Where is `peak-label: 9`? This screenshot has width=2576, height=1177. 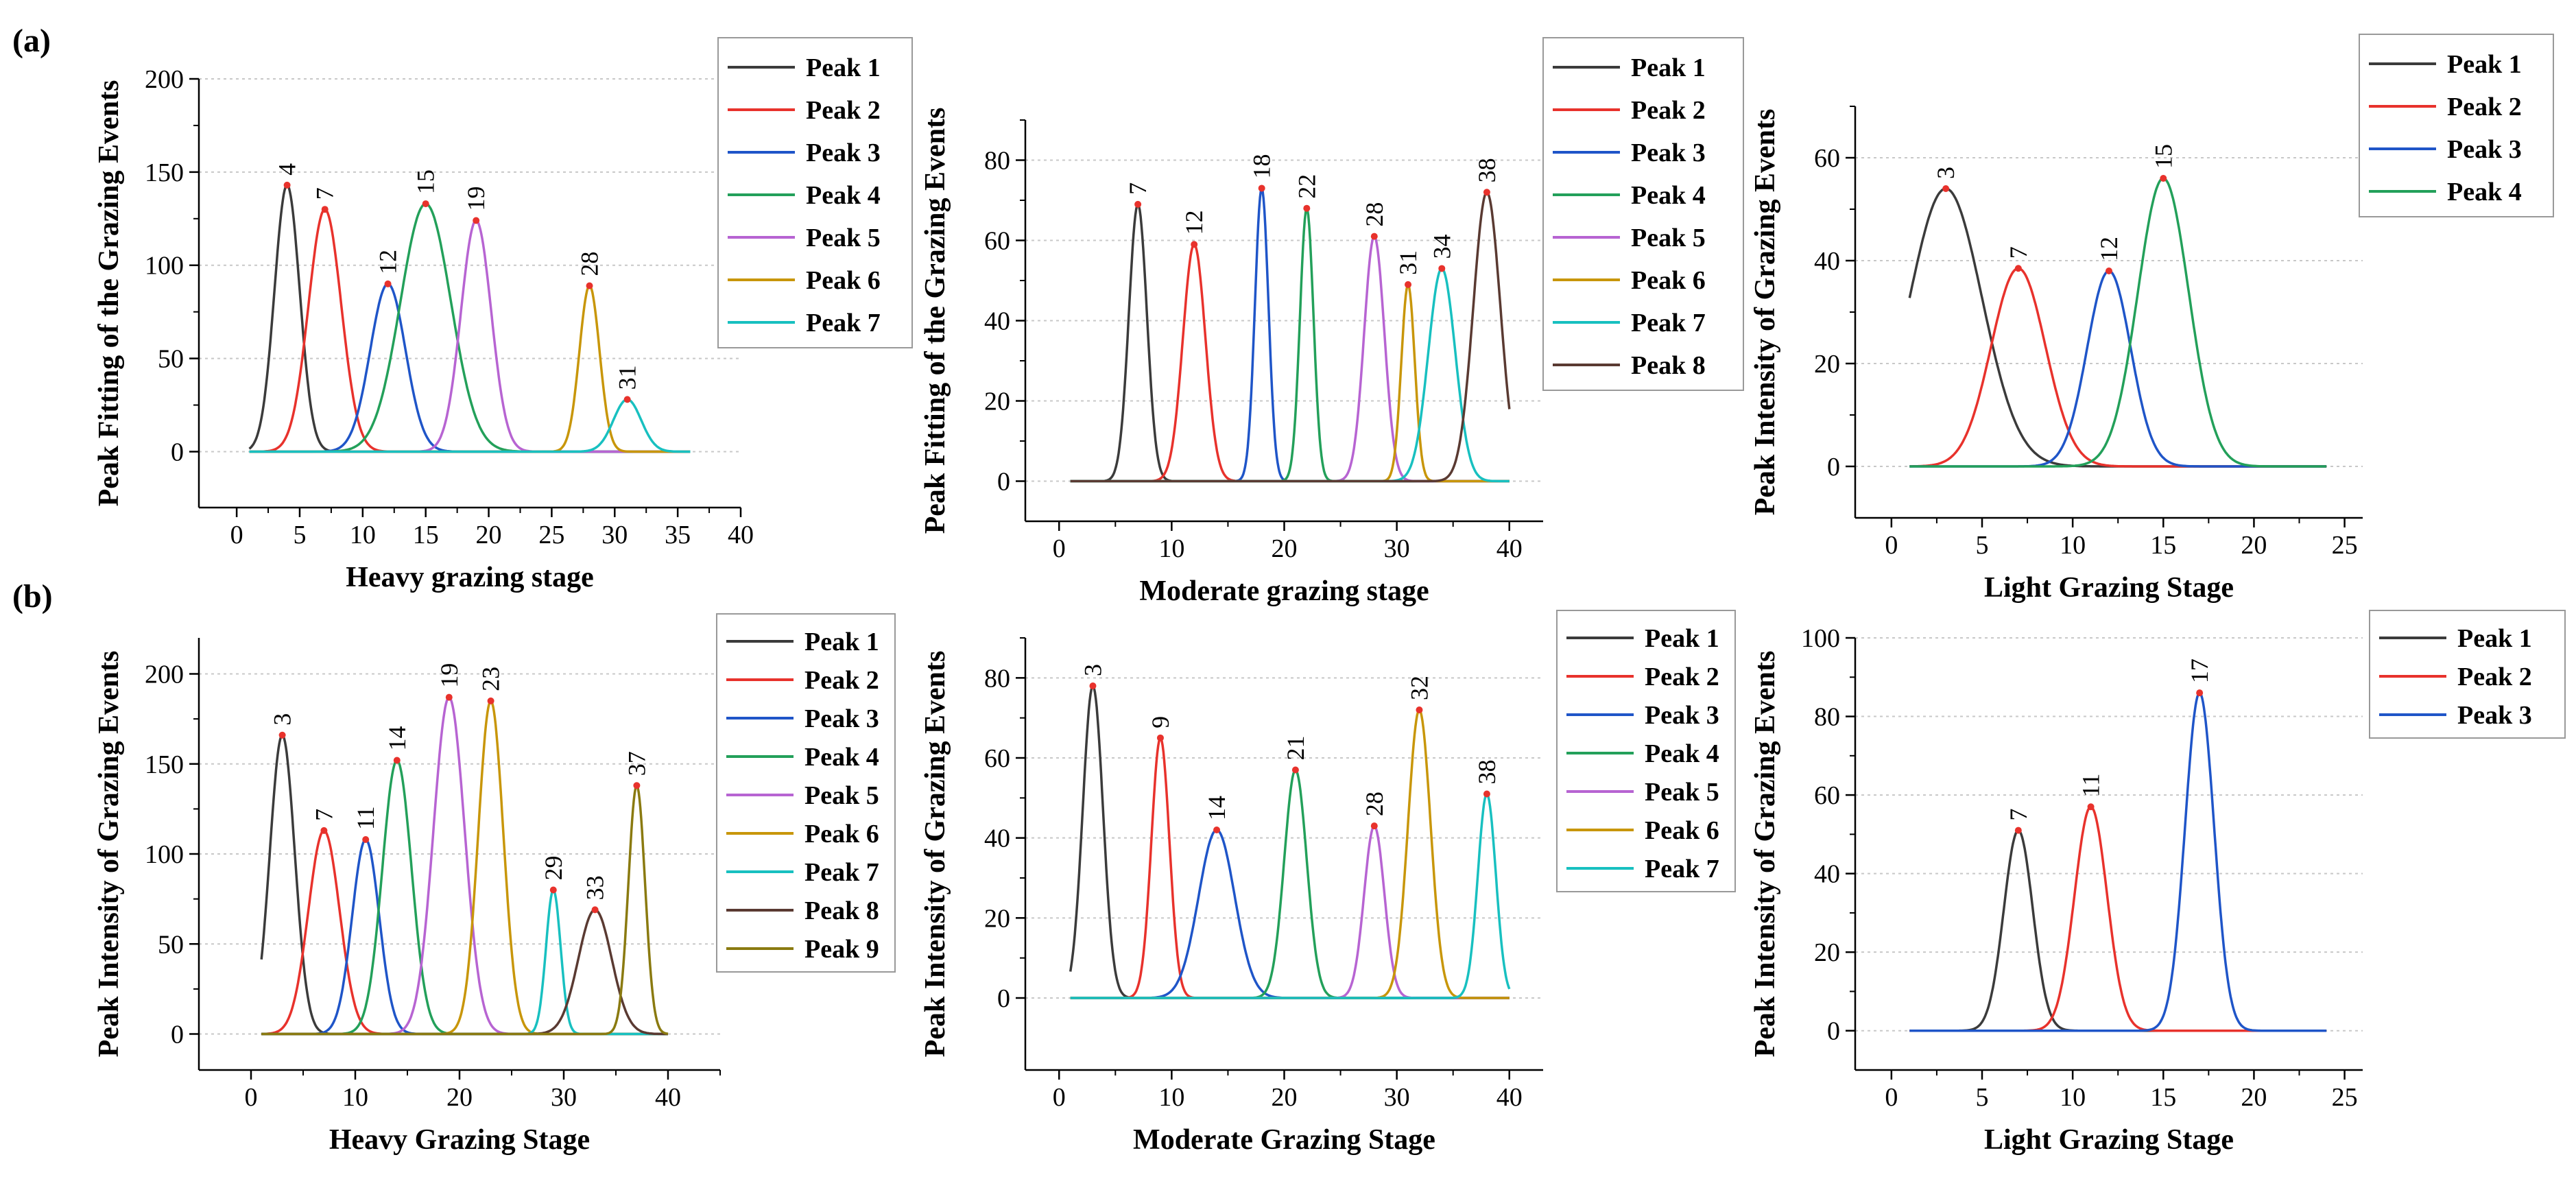 peak-label: 9 is located at coordinates (1160, 722).